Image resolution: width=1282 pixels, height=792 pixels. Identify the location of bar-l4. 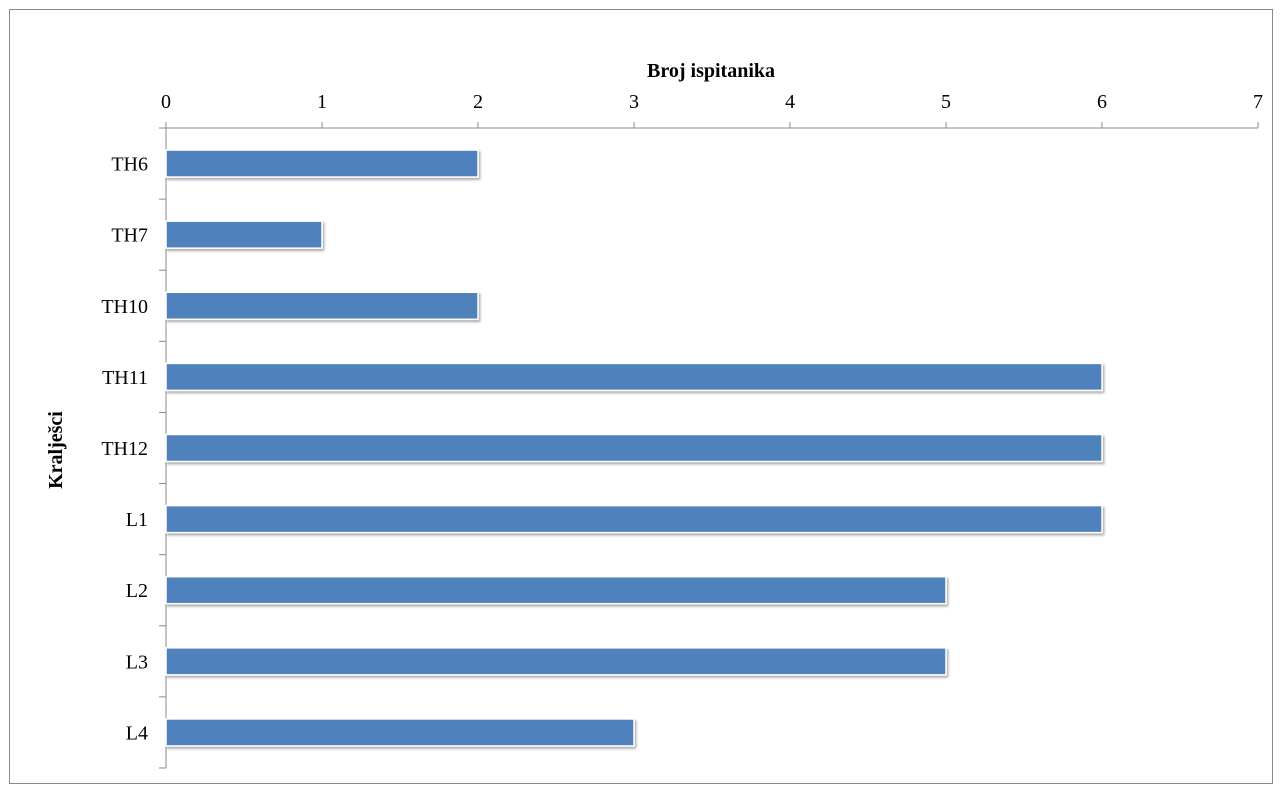
(400, 732).